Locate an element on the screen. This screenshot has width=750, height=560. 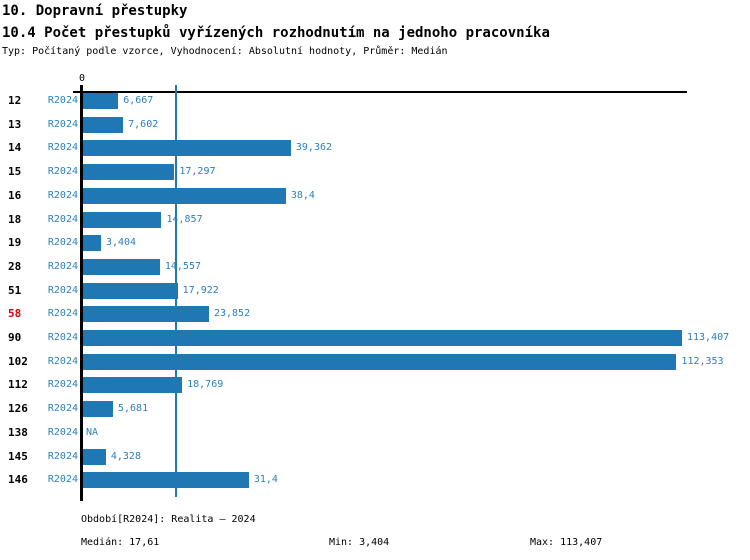
chart-row: 102 R2024 112,353 is located at coordinates (375, 361).